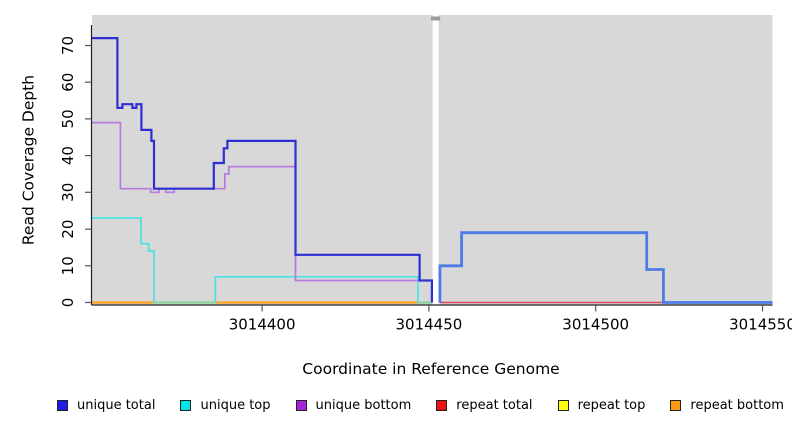 This screenshot has width=792, height=432. Describe the element at coordinates (611, 405) in the screenshot. I see `legend-label: repeat top` at that location.